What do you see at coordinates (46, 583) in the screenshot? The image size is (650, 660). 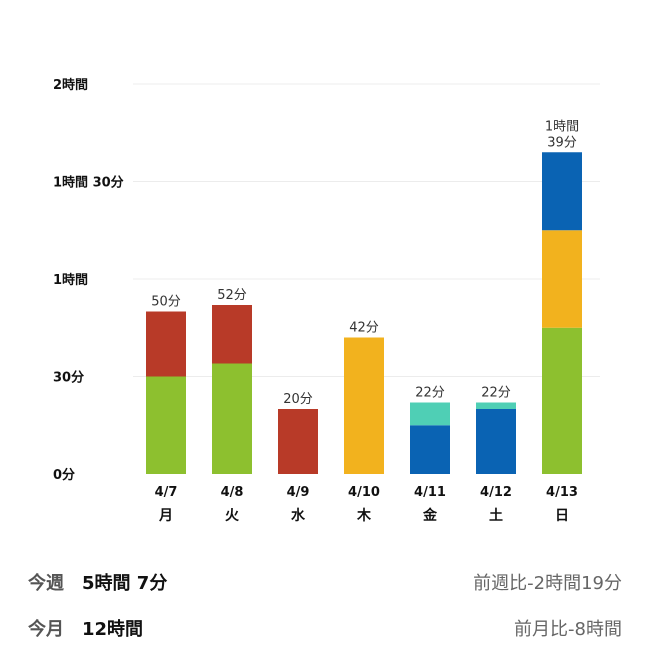 I see `week-label: 今週` at bounding box center [46, 583].